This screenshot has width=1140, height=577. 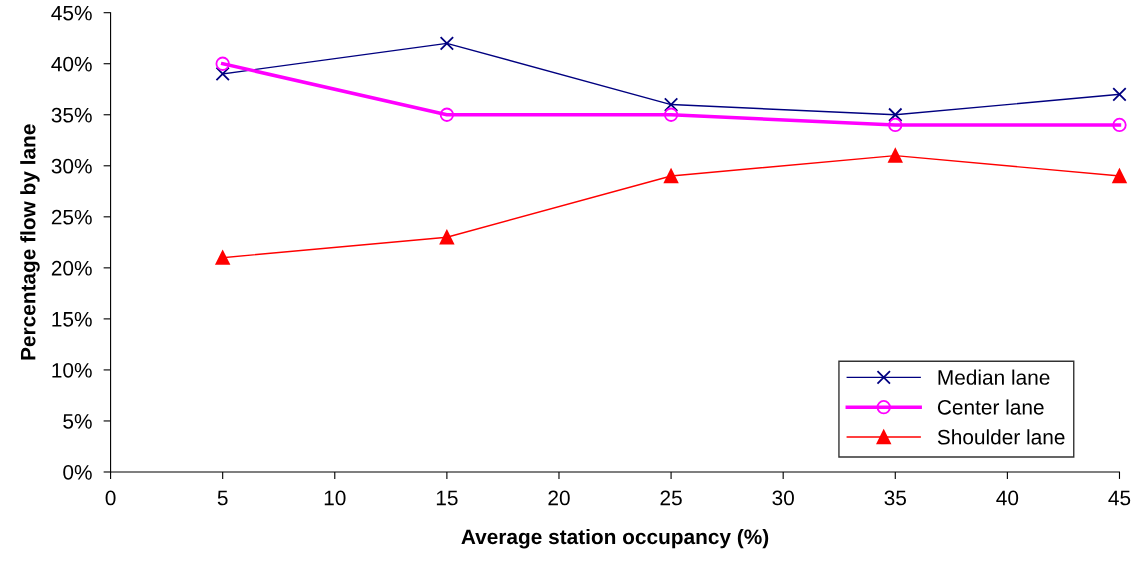 What do you see at coordinates (783, 498) in the screenshot?
I see `x-tick-label: 30` at bounding box center [783, 498].